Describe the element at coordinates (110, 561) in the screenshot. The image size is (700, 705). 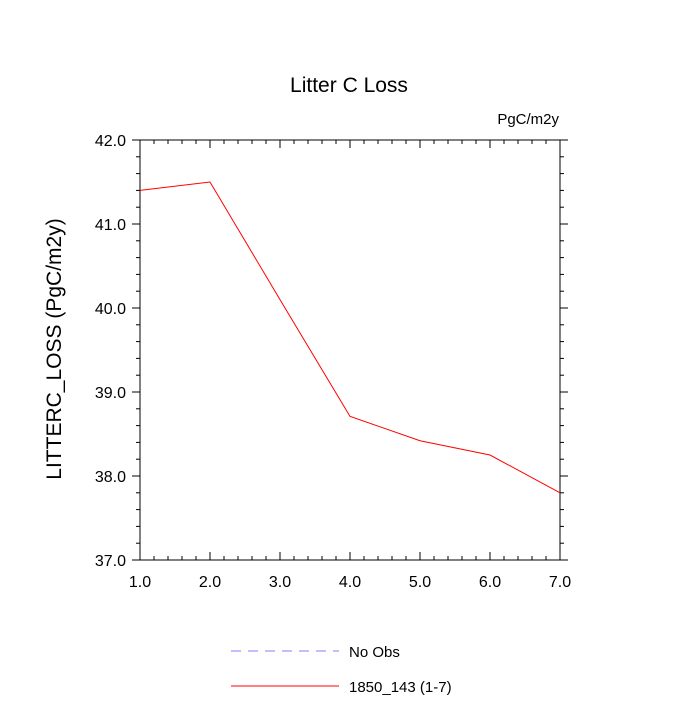
I see `y-tick-label: 37.0` at that location.